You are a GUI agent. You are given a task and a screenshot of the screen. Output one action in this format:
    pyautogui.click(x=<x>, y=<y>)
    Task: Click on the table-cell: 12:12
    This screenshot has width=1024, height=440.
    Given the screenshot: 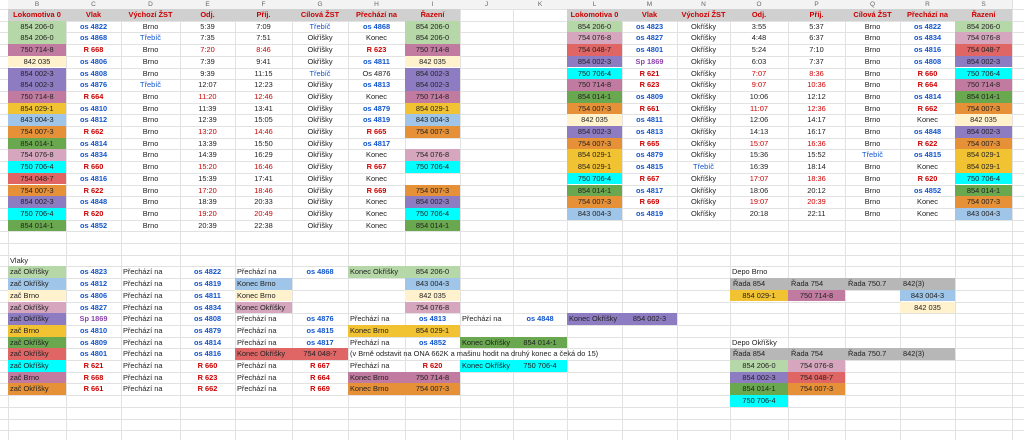 What is the action you would take?
    pyautogui.click(x=816, y=96)
    